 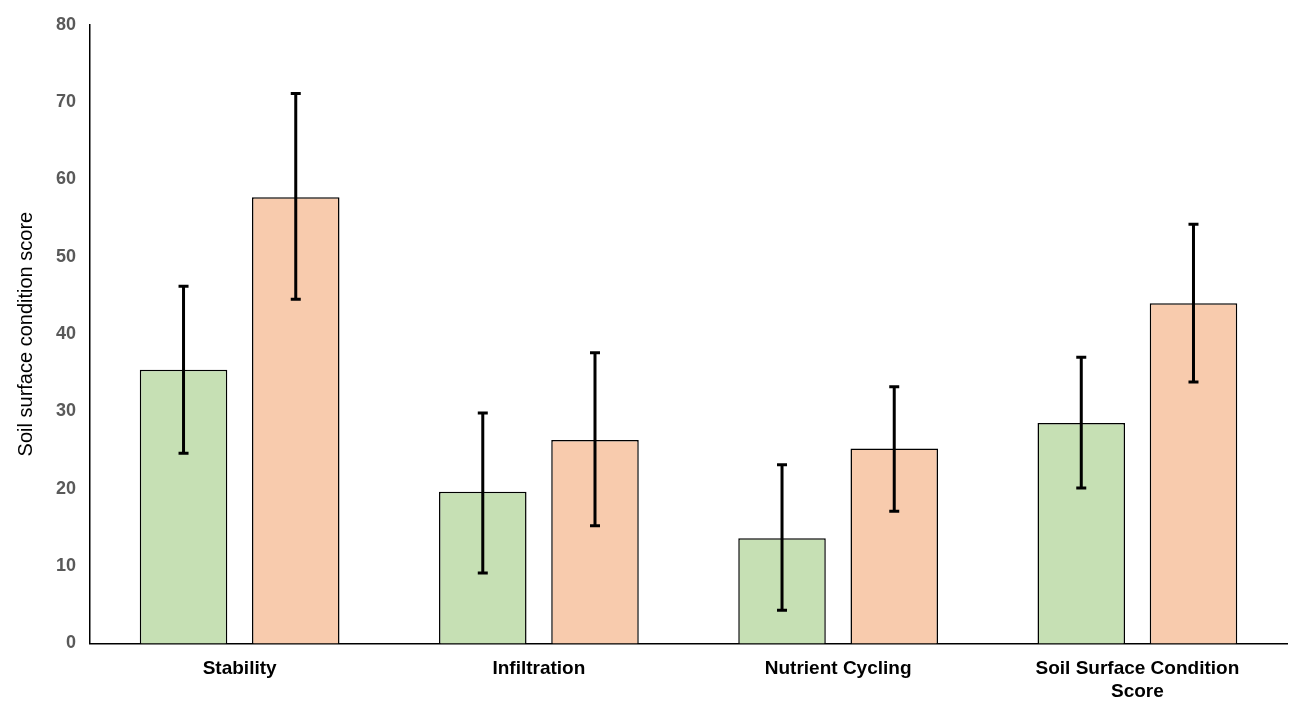 What do you see at coordinates (66, 255) in the screenshot?
I see `y-tick-label: 50` at bounding box center [66, 255].